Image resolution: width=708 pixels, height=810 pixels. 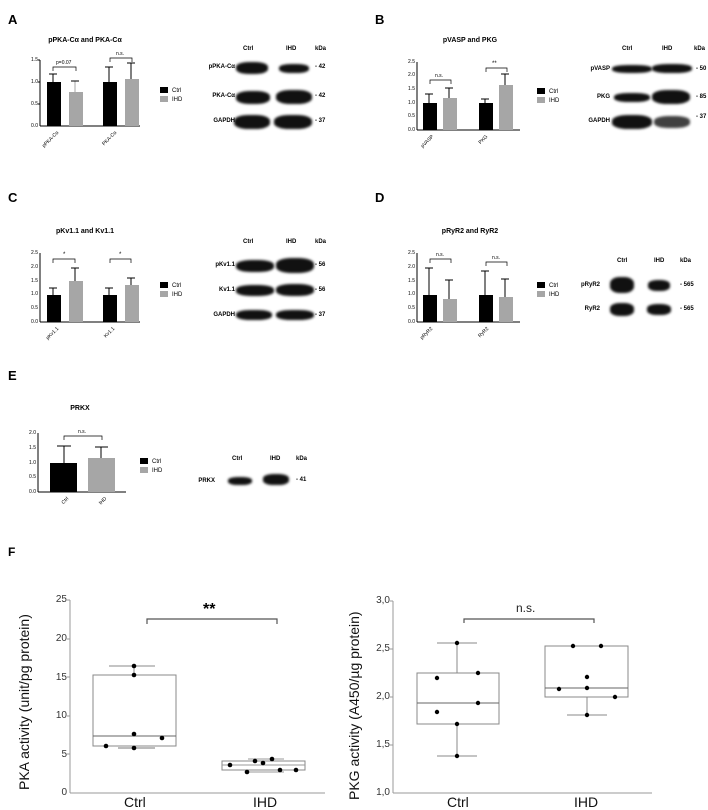 I want to click on ytick: 3,0, so click(x=383, y=600).